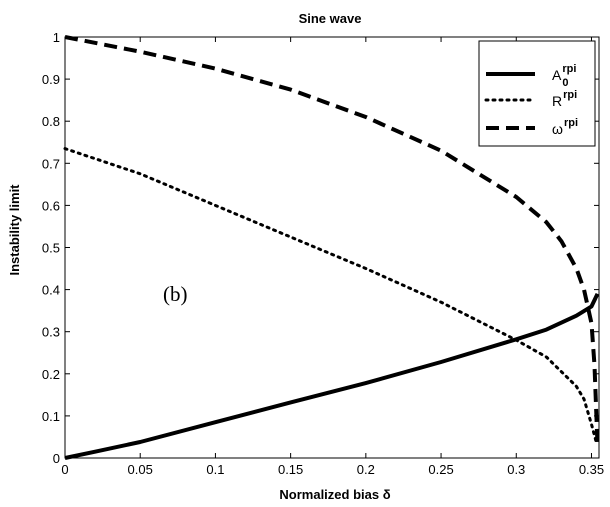 The image size is (610, 507). Describe the element at coordinates (51, 374) in the screenshot. I see `y-tick-label: 0.2` at that location.